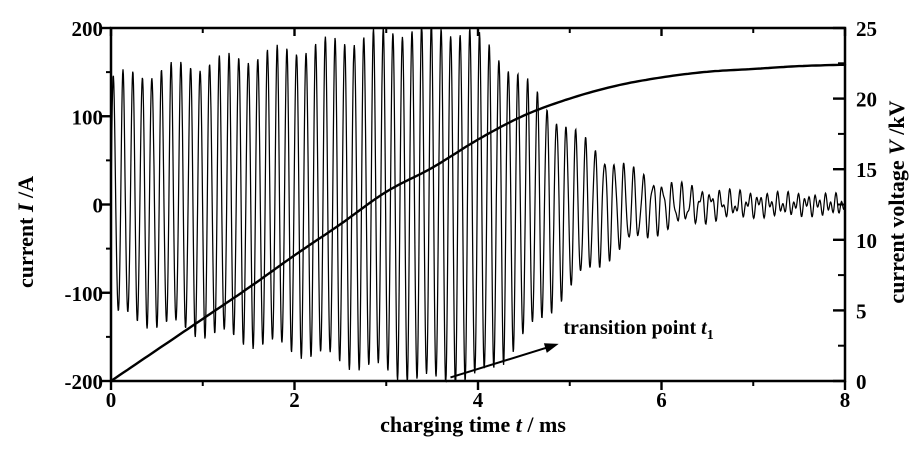  I want to click on left-tick-label: -100, so click(84, 294).